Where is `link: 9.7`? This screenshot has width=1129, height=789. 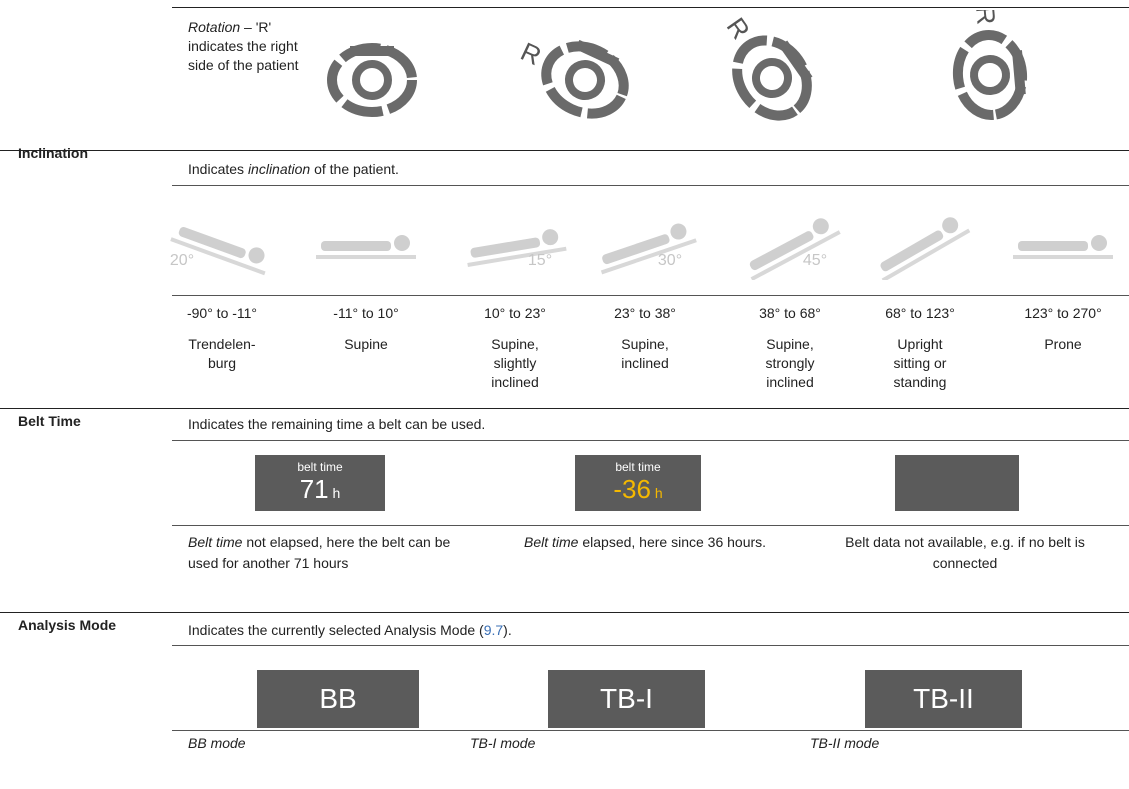 link: 9.7 is located at coordinates (493, 630).